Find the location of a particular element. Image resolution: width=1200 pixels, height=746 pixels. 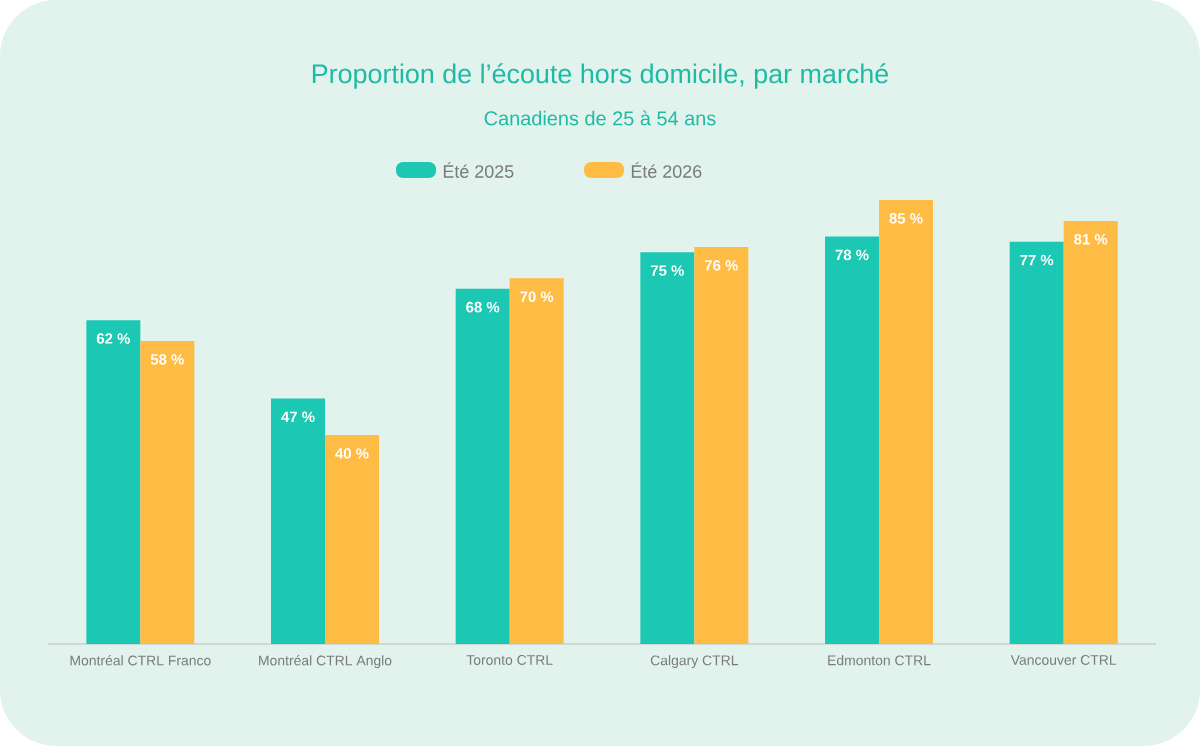

chart-title: Proportion de l’écoute hors domicile, par marché is located at coordinates (600, 76).